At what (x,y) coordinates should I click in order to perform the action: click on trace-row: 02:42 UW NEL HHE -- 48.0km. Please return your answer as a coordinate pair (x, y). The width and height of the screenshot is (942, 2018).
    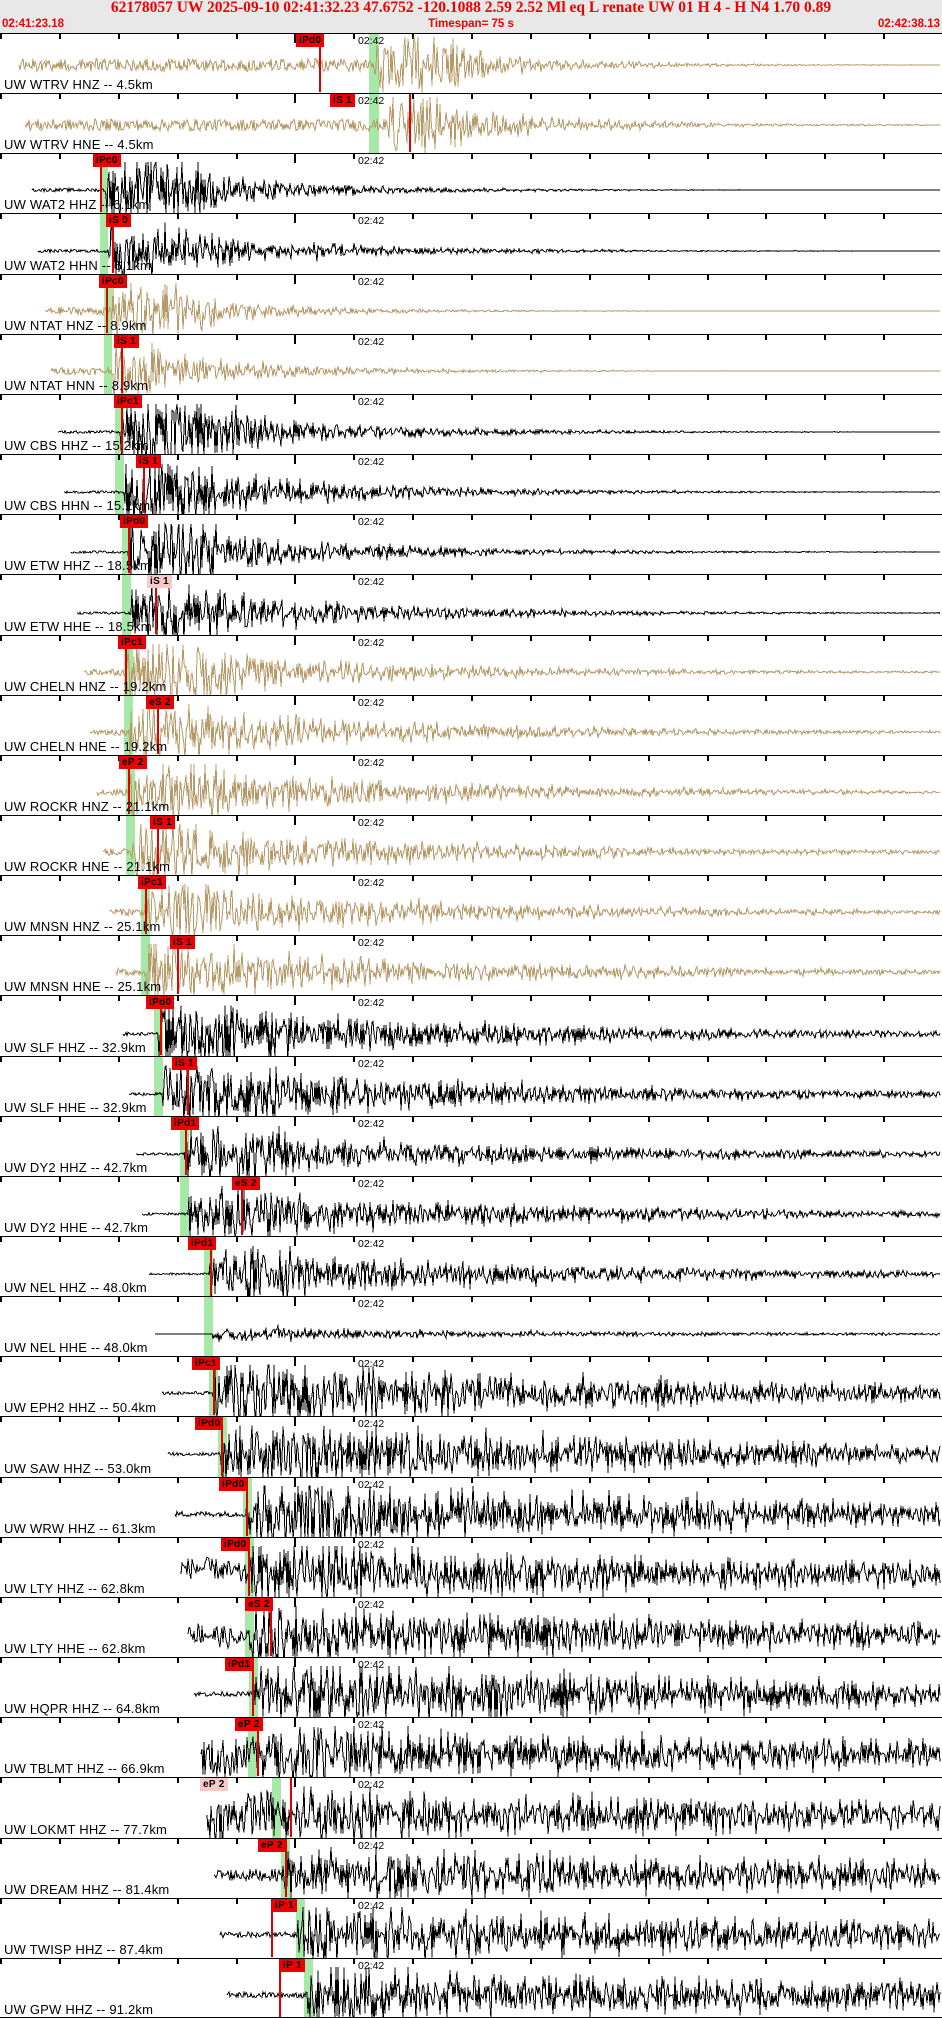
    Looking at the image, I should click on (471, 1326).